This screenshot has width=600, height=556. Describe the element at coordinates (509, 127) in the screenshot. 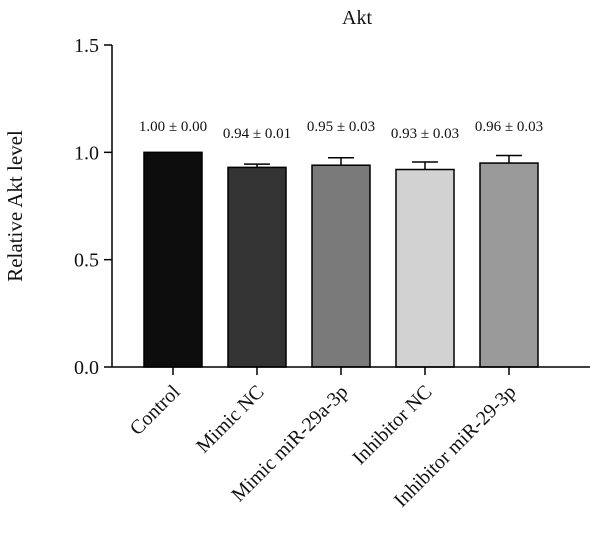

I see `data-label: 0.96 ± 0.03` at that location.